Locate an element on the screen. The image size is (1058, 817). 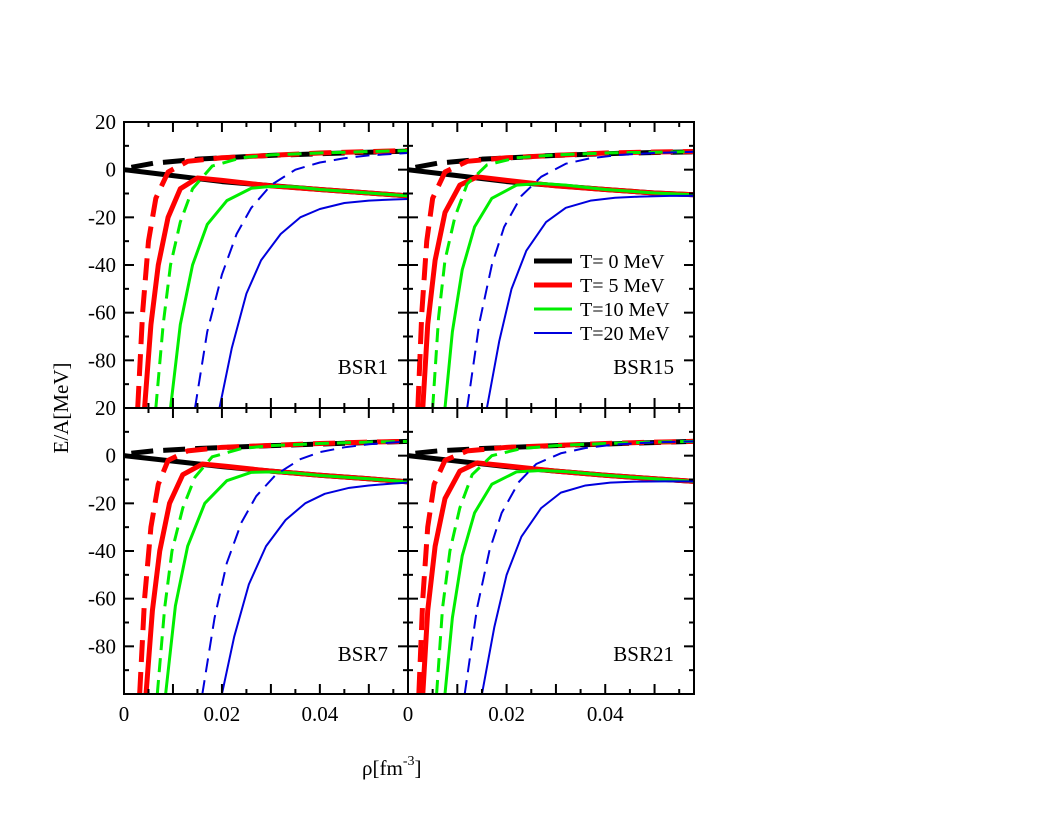
curve-bsr21-t10-dashed is located at coordinates (564, 566).